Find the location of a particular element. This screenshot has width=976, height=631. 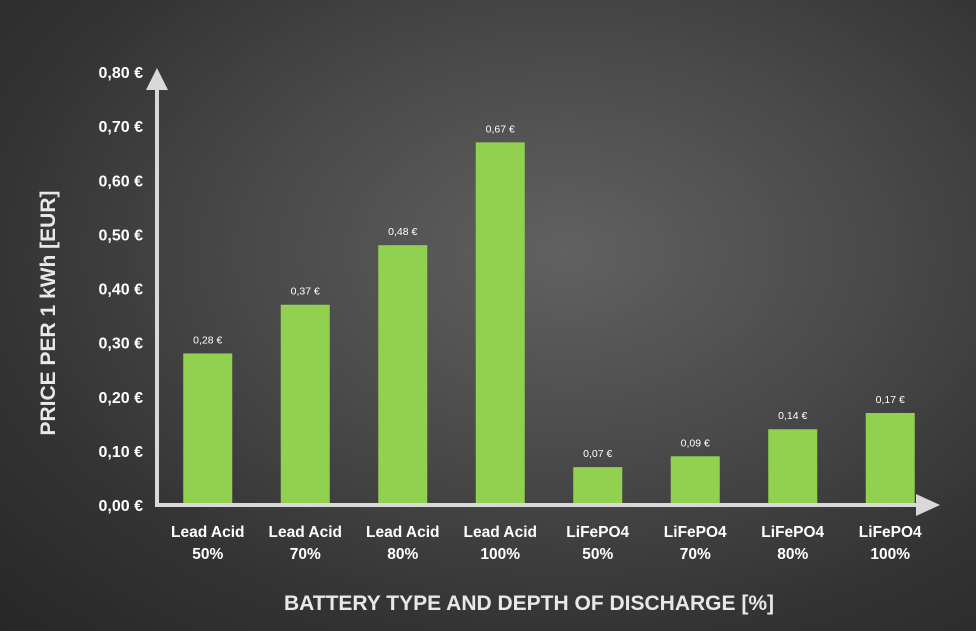

y-tick-label: 0,80 € is located at coordinates (121, 73).